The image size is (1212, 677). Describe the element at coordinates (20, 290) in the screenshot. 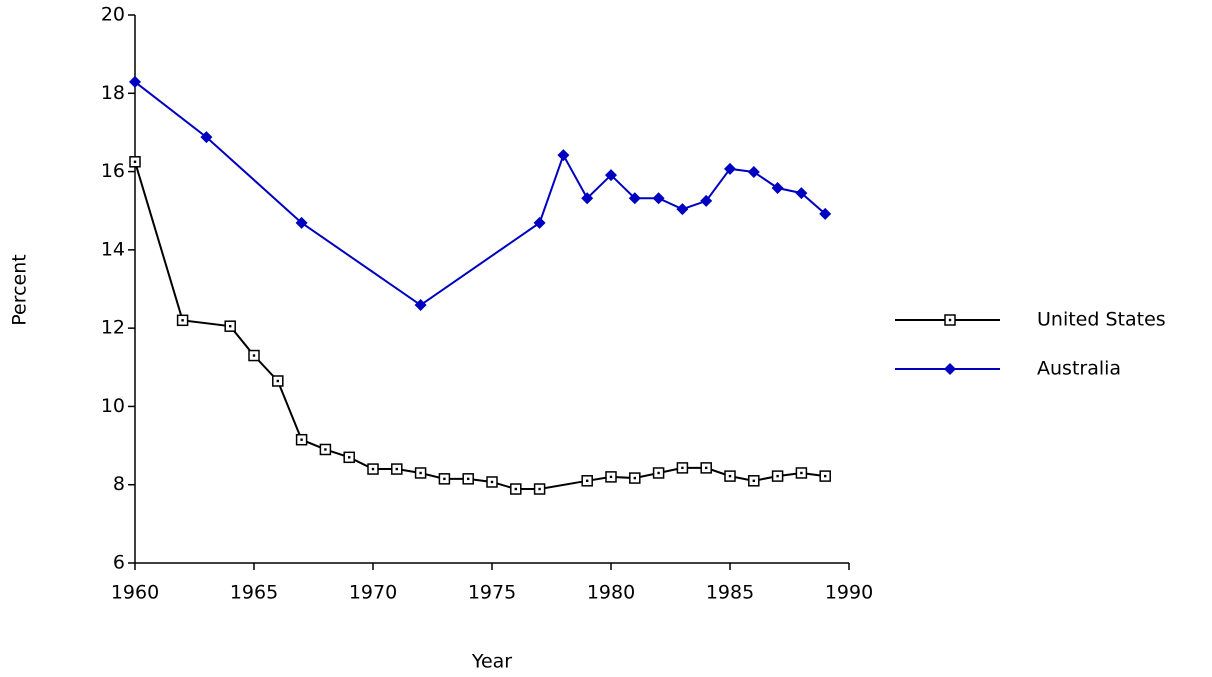

I see `y-axis-label: Percent` at that location.